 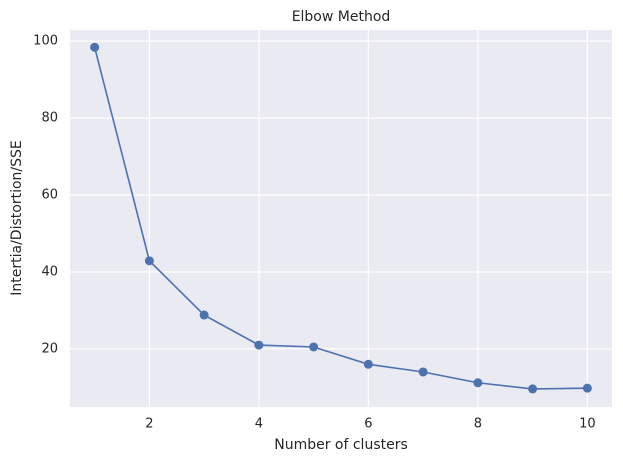 What do you see at coordinates (587, 424) in the screenshot?
I see `x-tick-label: 10` at bounding box center [587, 424].